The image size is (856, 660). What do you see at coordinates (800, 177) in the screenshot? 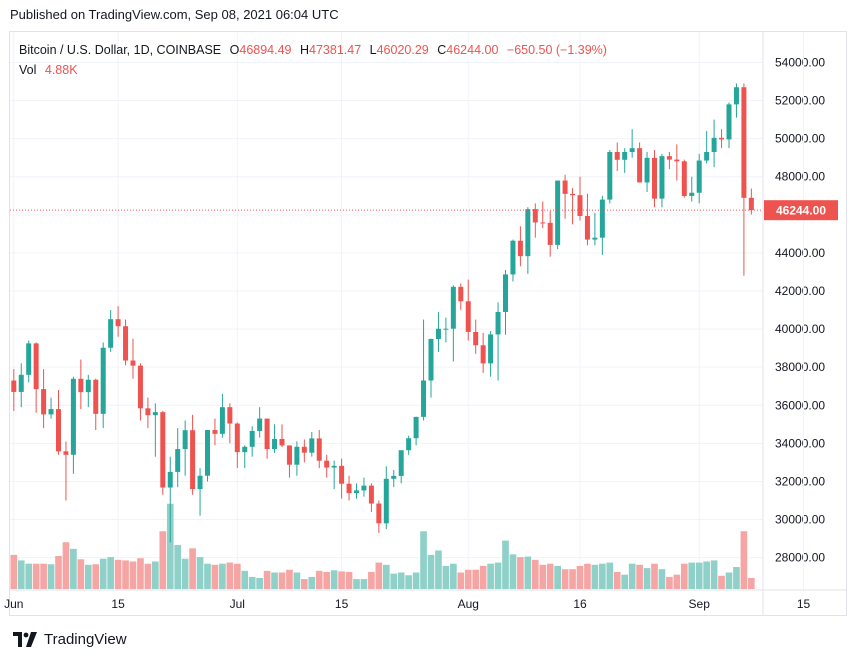
I see `y-tick-label: 48000.00` at bounding box center [800, 177].